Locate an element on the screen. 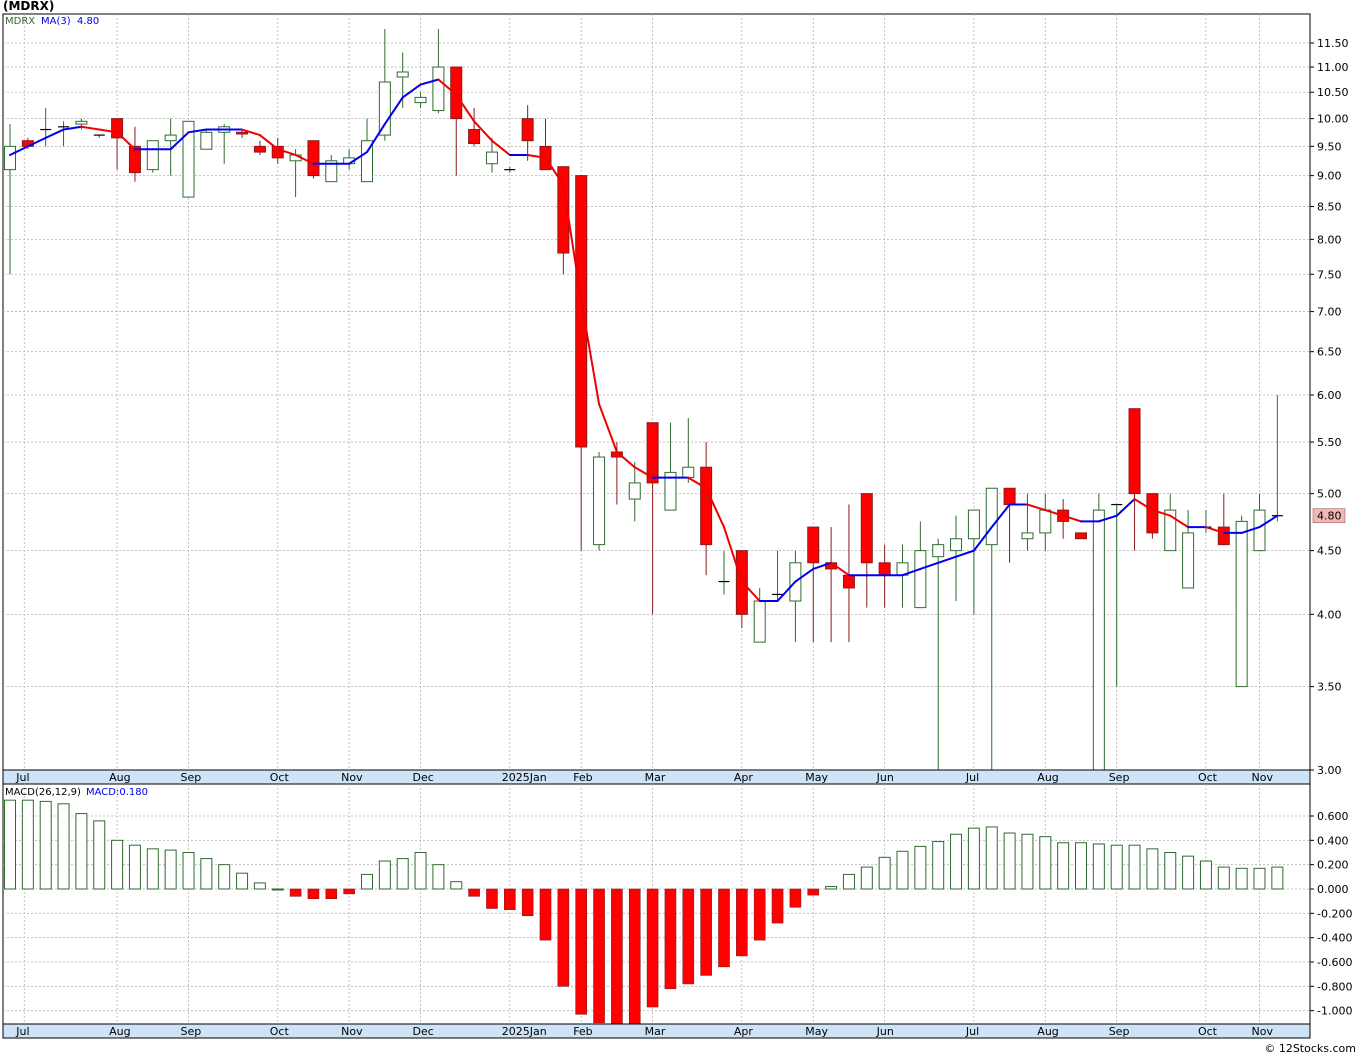 The width and height of the screenshot is (1360, 1056). month-label: Mar is located at coordinates (655, 1031).